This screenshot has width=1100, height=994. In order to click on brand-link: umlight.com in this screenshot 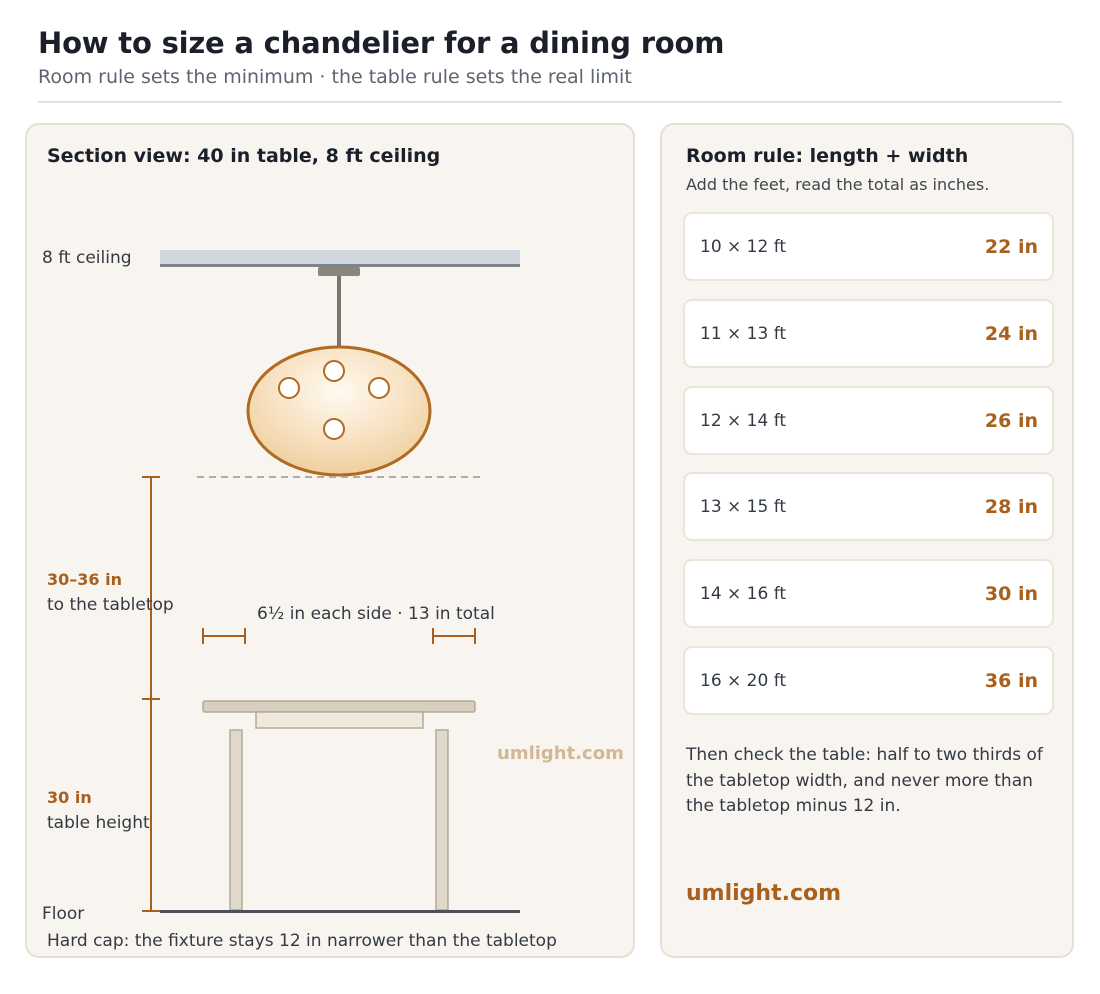, I will do `click(764, 893)`.